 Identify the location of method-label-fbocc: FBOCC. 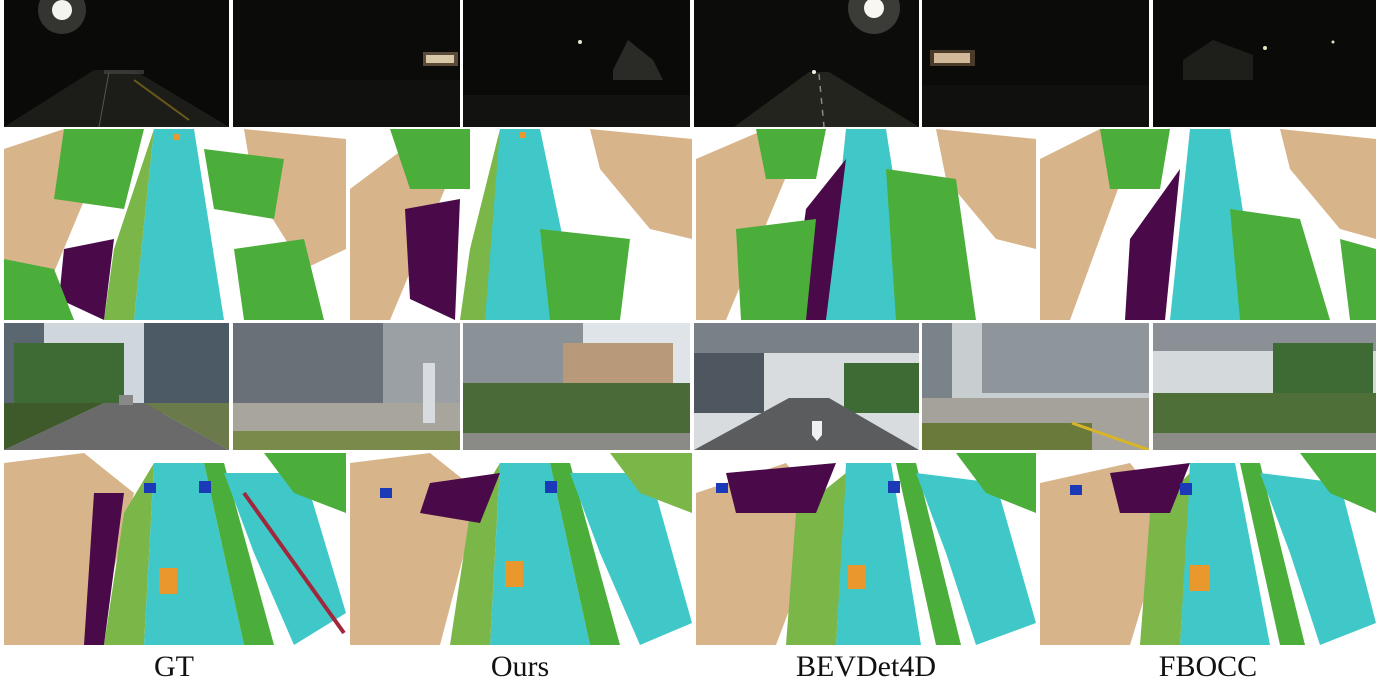
(1208, 666).